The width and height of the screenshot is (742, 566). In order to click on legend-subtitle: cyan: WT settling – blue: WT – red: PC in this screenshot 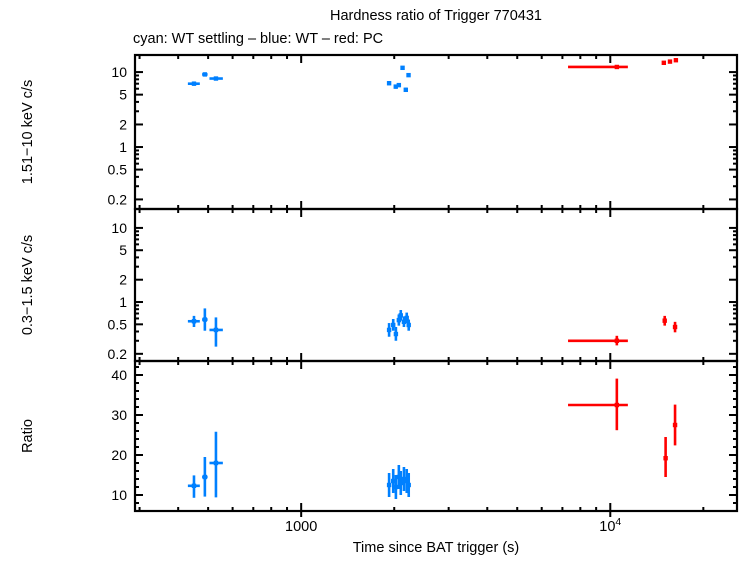, I will do `click(258, 39)`.